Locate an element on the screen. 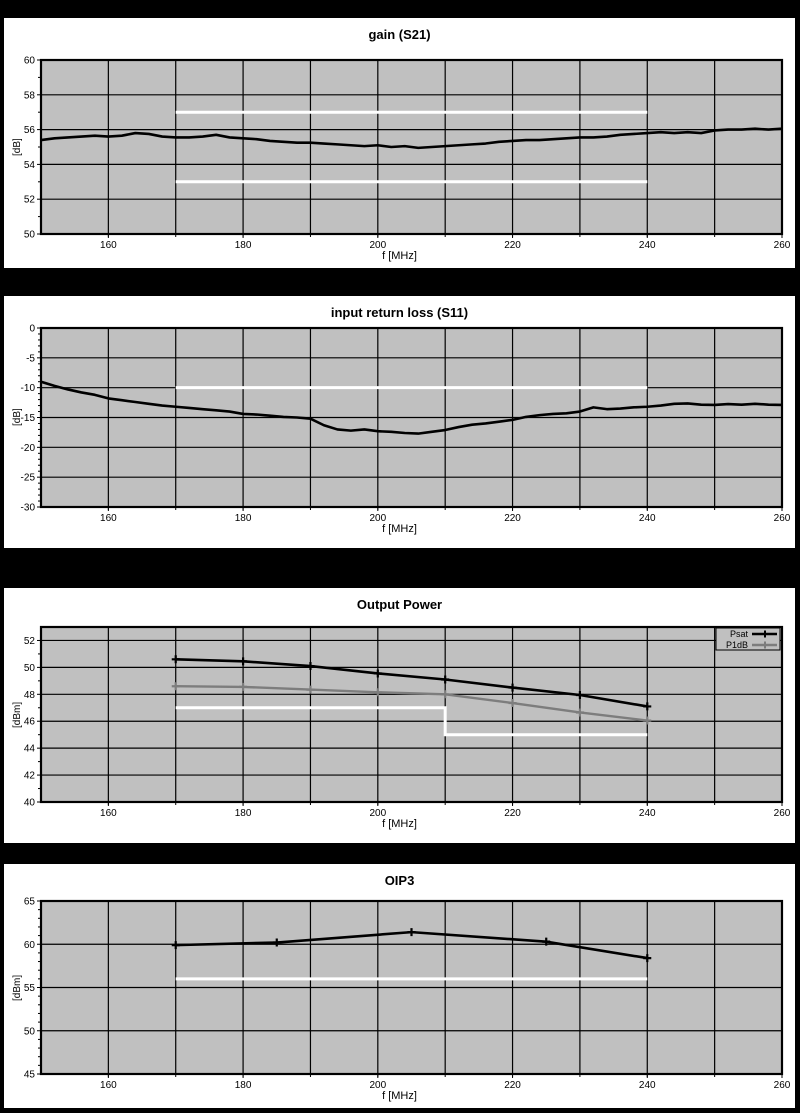 Image resolution: width=800 pixels, height=1113 pixels. legend-label: Psat is located at coordinates (739, 634).